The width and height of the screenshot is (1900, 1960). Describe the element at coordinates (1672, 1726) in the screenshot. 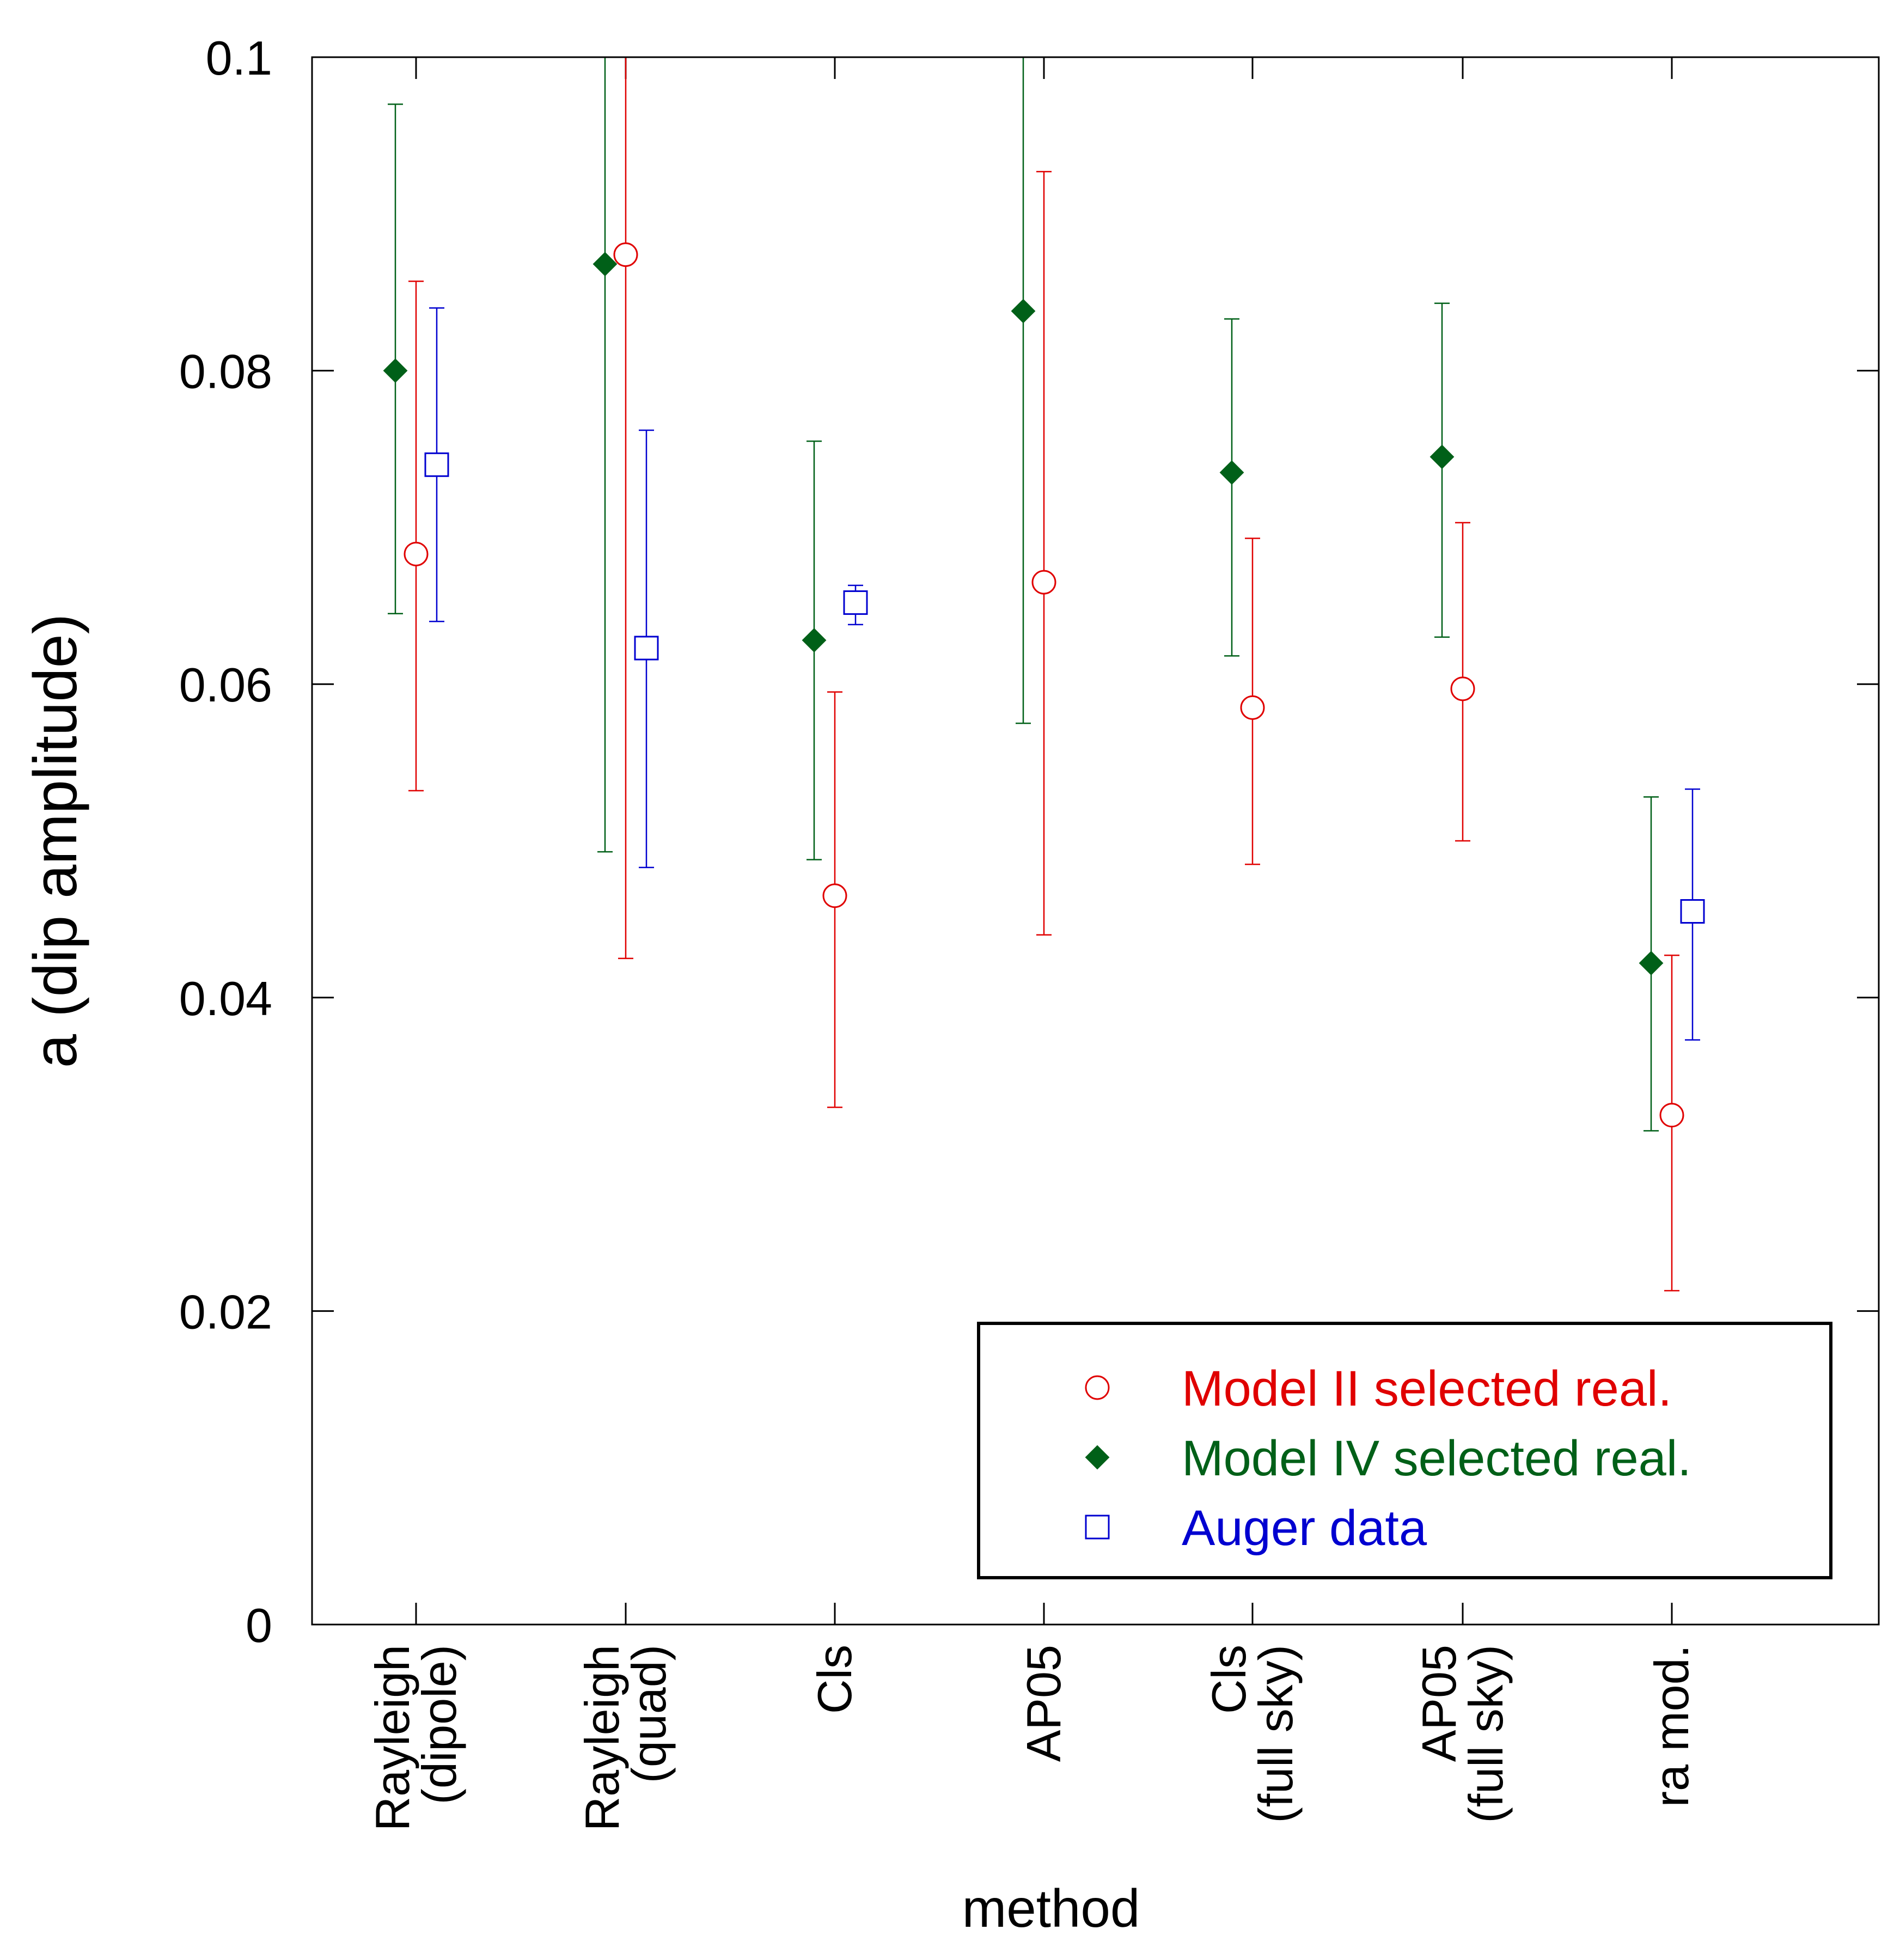

I see `x-category-label: ra mod.` at that location.